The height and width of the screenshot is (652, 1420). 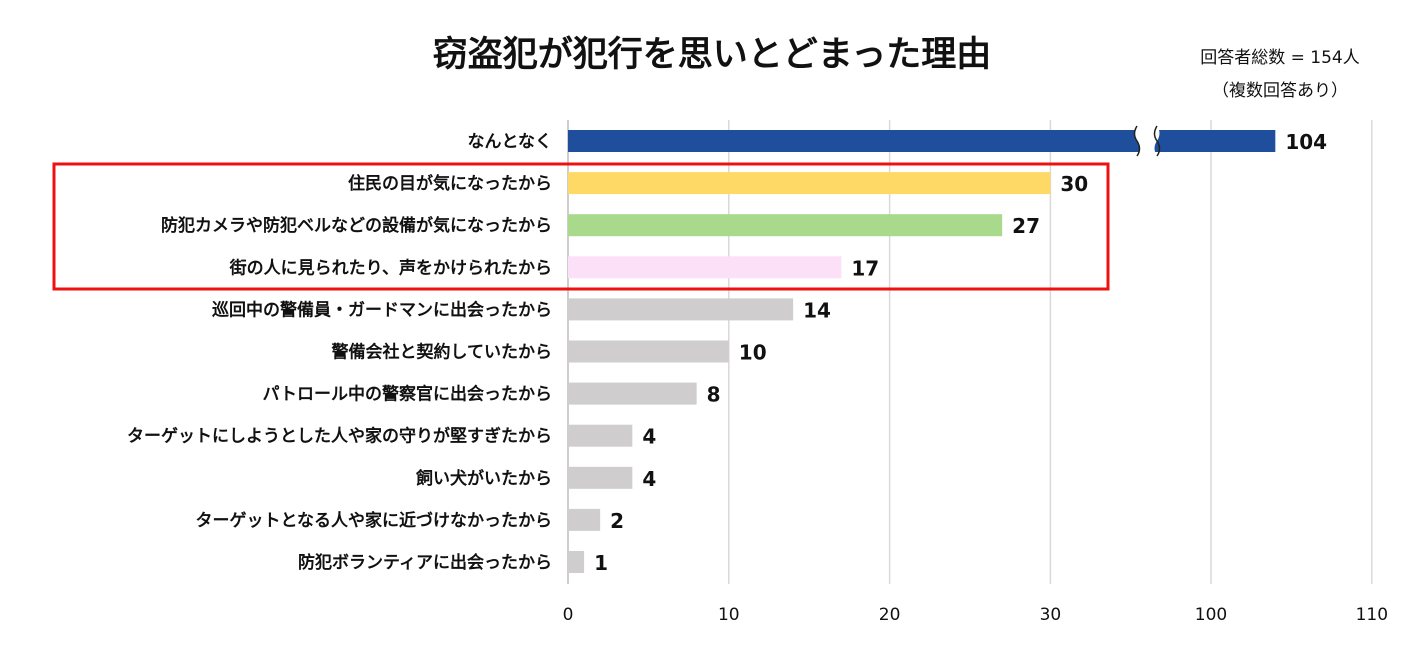 What do you see at coordinates (617, 521) in the screenshot?
I see `value-label: 2` at bounding box center [617, 521].